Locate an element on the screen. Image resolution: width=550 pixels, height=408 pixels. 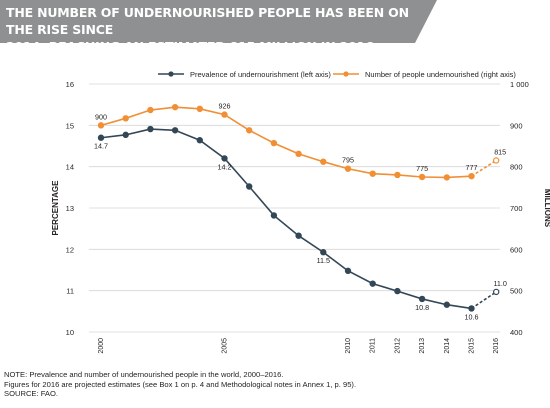
x-tick-label: 2000 is located at coordinates (101, 346).